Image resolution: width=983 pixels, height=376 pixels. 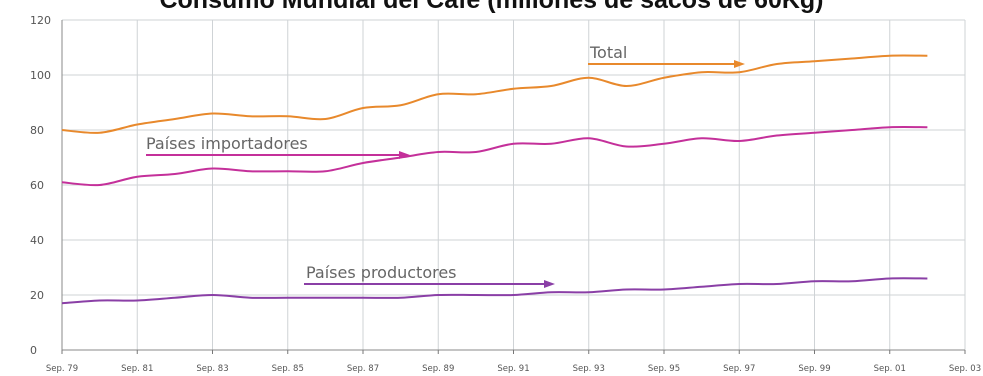 What do you see at coordinates (965, 369) in the screenshot?
I see `x-tick-label: Sep. 03` at bounding box center [965, 369].